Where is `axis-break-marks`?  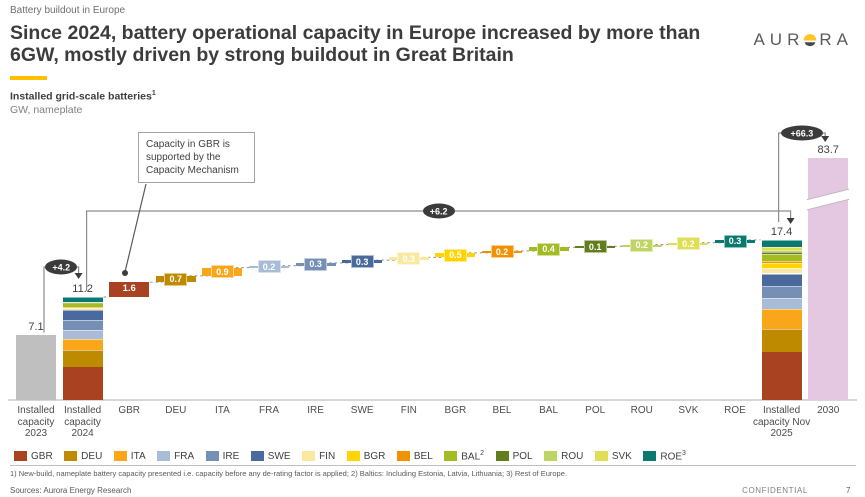 axis-break-marks is located at coordinates (828, 199).